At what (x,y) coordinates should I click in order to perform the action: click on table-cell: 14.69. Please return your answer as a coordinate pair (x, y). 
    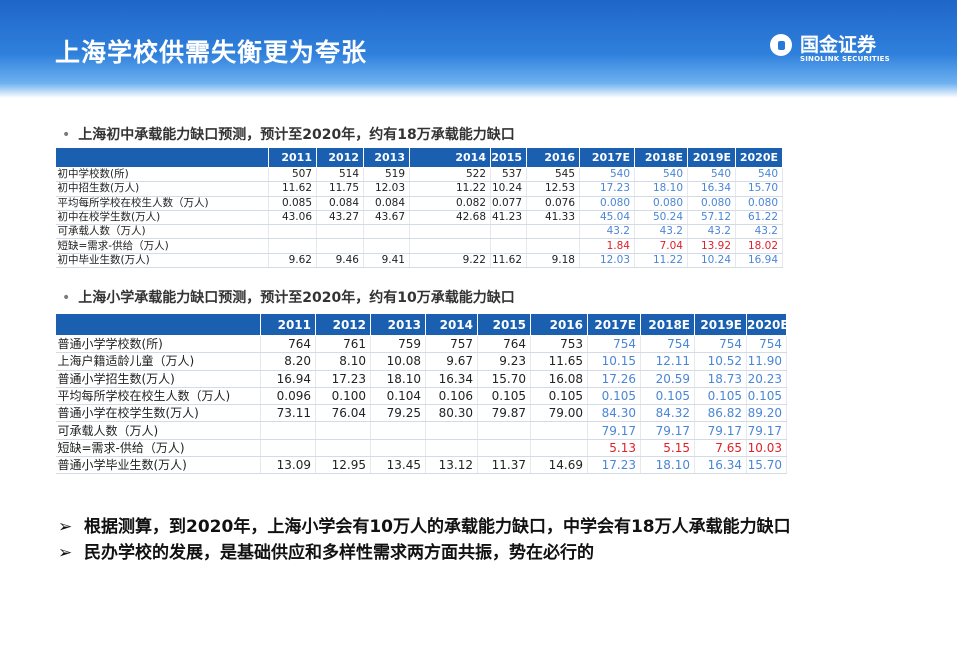
    Looking at the image, I should click on (559, 465).